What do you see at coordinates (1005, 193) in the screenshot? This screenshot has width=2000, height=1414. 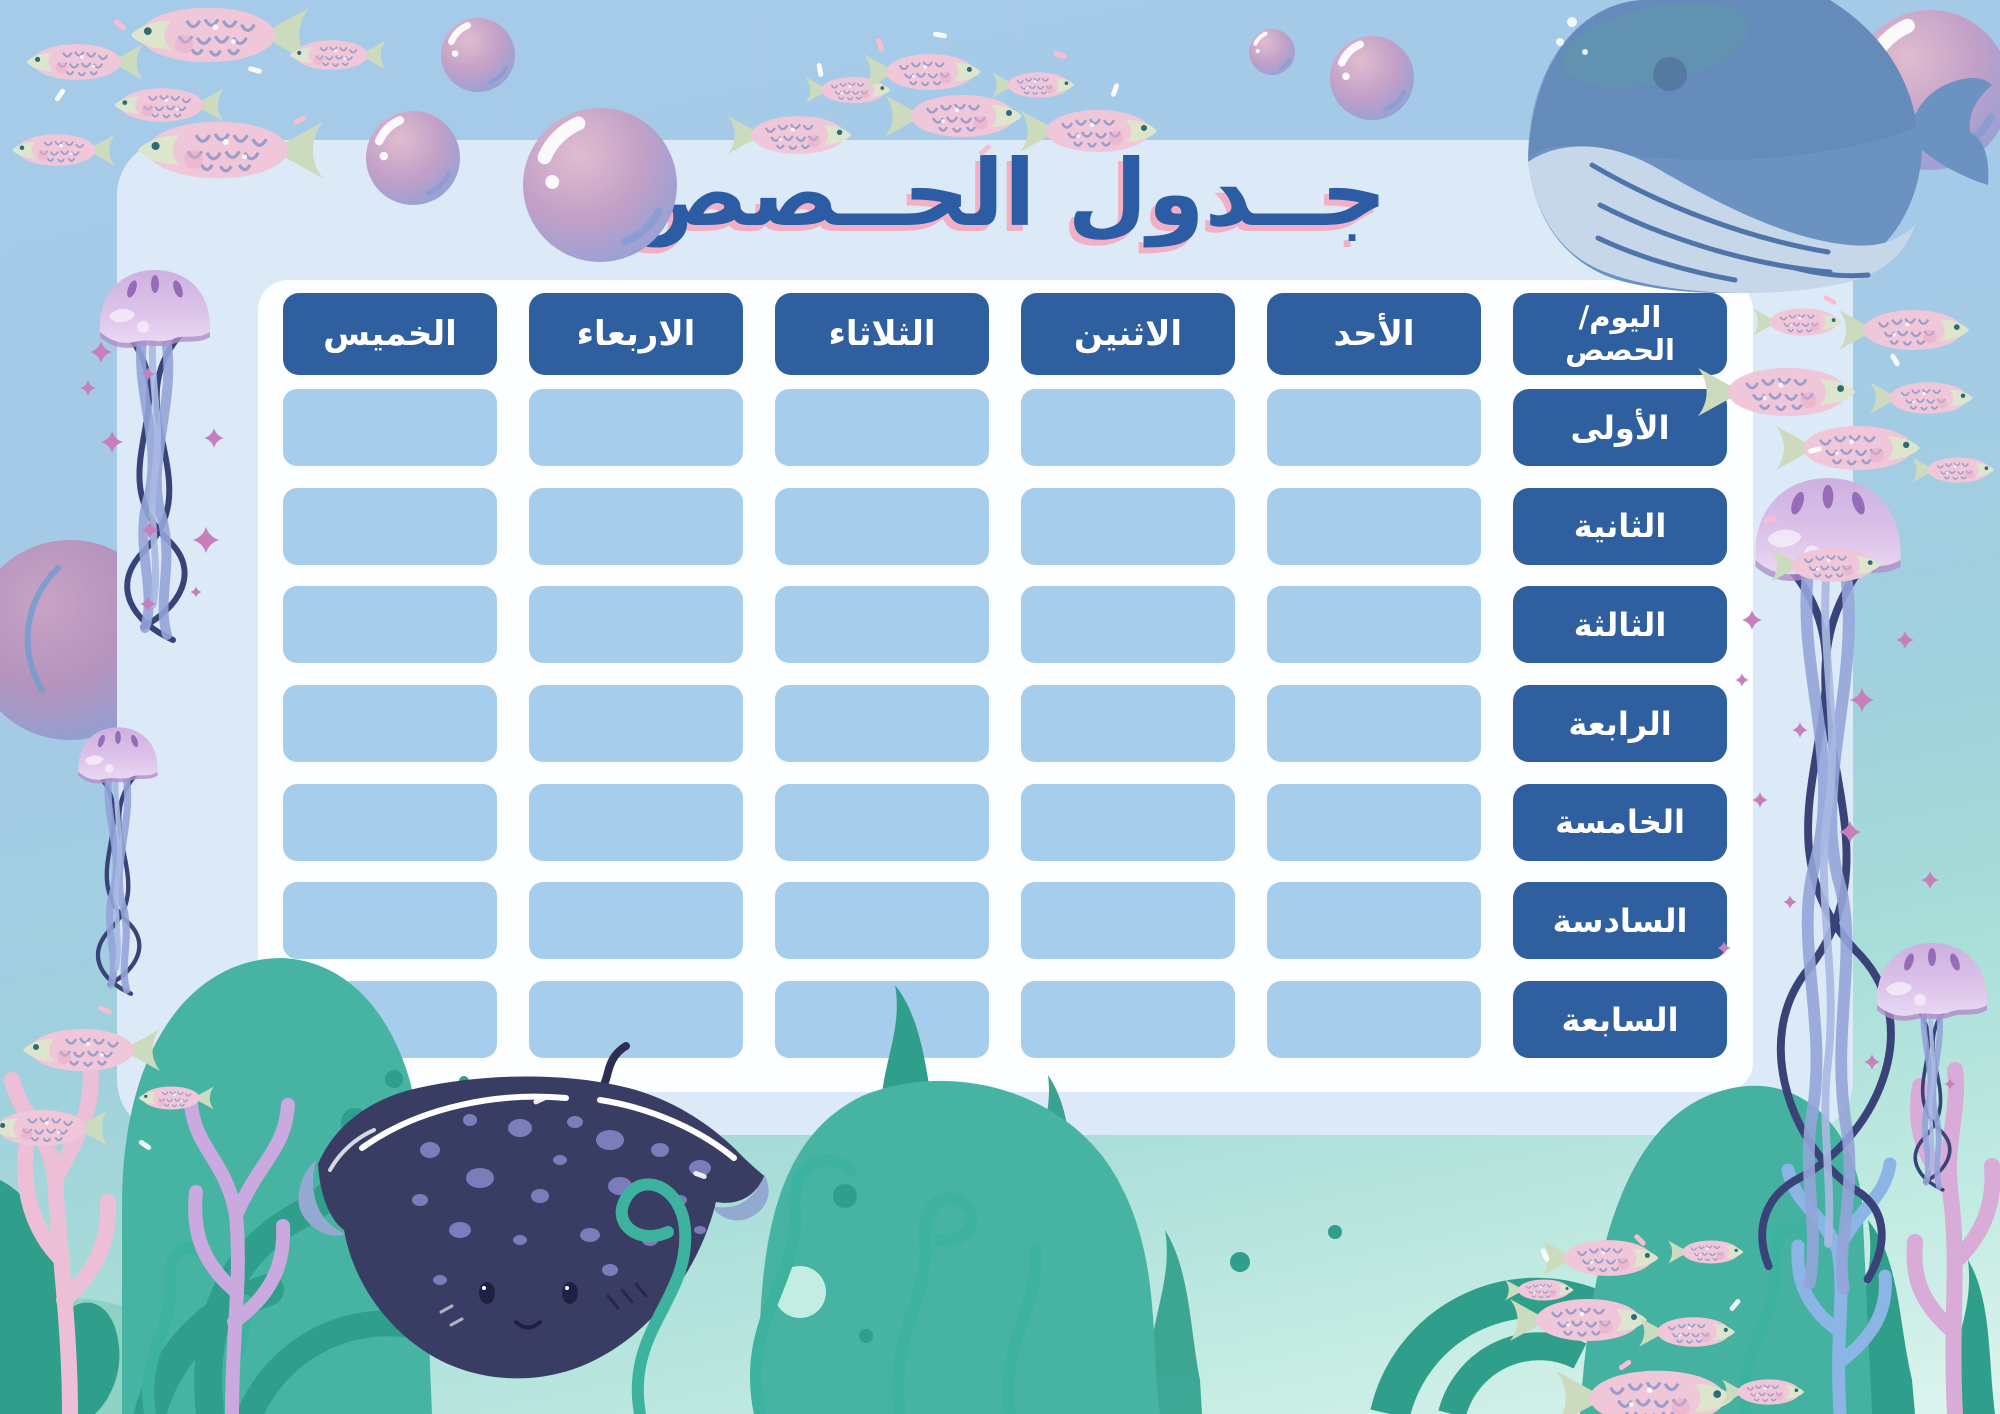 I see `page-title: جــدول الحــصص` at bounding box center [1005, 193].